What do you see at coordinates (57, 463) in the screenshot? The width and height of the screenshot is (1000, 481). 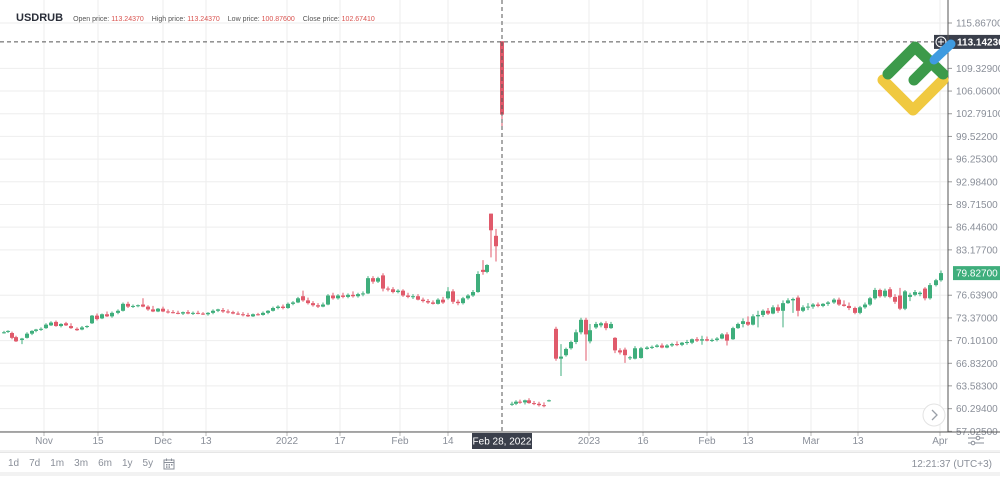 I see `range-1m-button: 1m` at bounding box center [57, 463].